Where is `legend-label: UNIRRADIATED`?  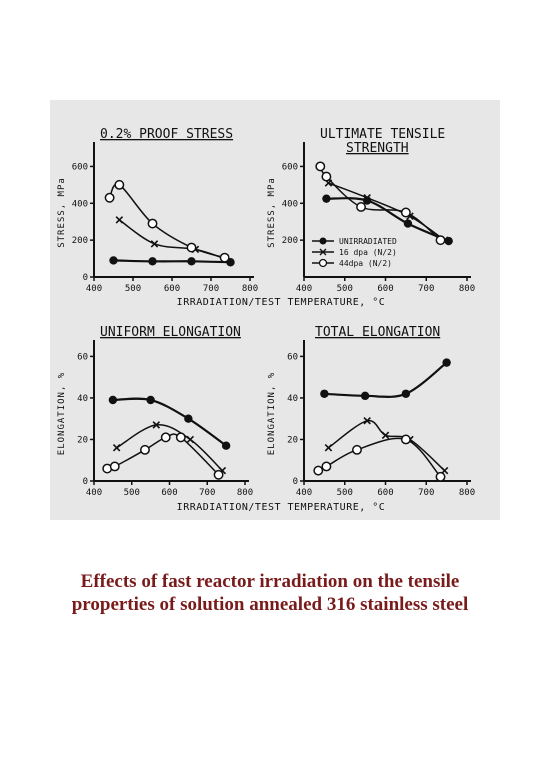
legend-label: UNIRRADIATED is located at coordinates (368, 241).